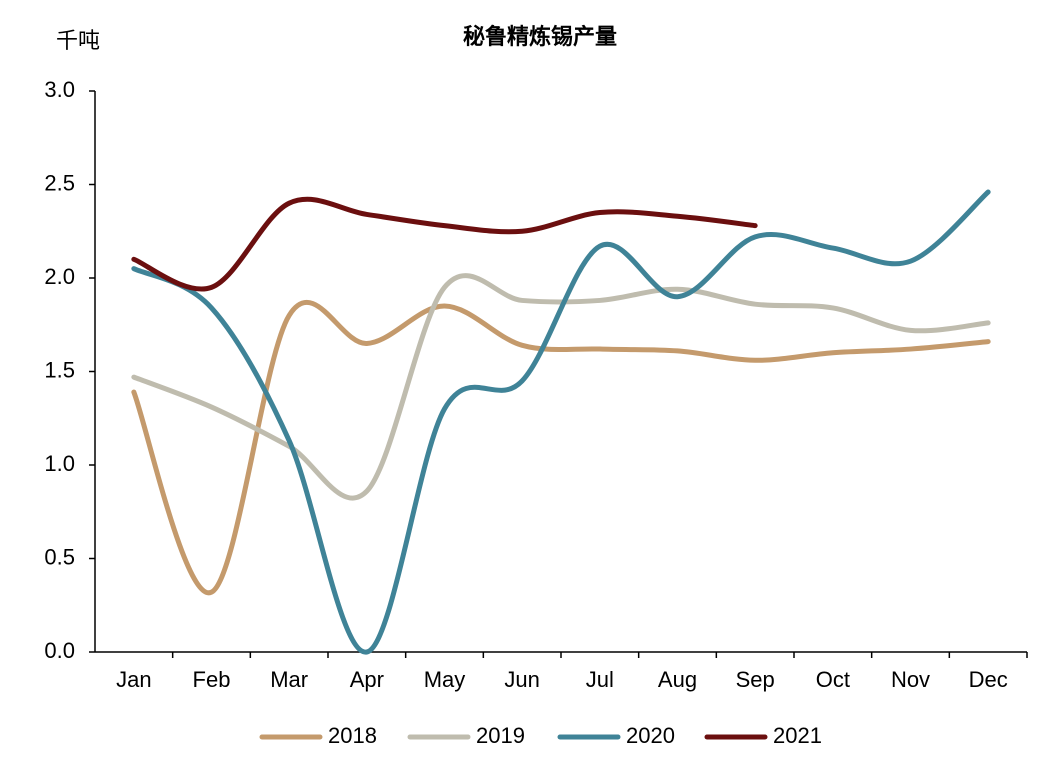 Image resolution: width=1064 pixels, height=776 pixels. What do you see at coordinates (833, 679) in the screenshot?
I see `x-tick-label: Oct` at bounding box center [833, 679].